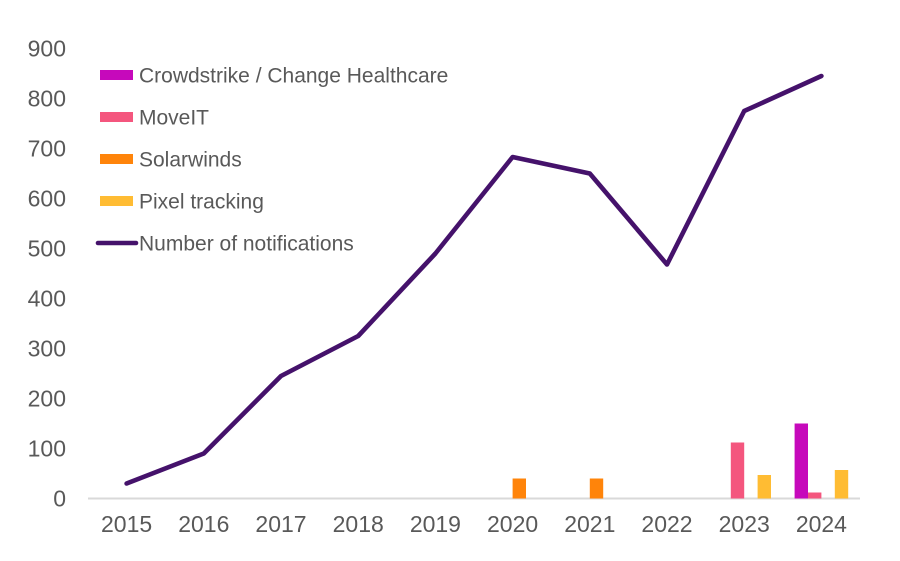  What do you see at coordinates (801, 461) in the screenshot?
I see `bar-crowdstrike-change-healthcare` at bounding box center [801, 461].